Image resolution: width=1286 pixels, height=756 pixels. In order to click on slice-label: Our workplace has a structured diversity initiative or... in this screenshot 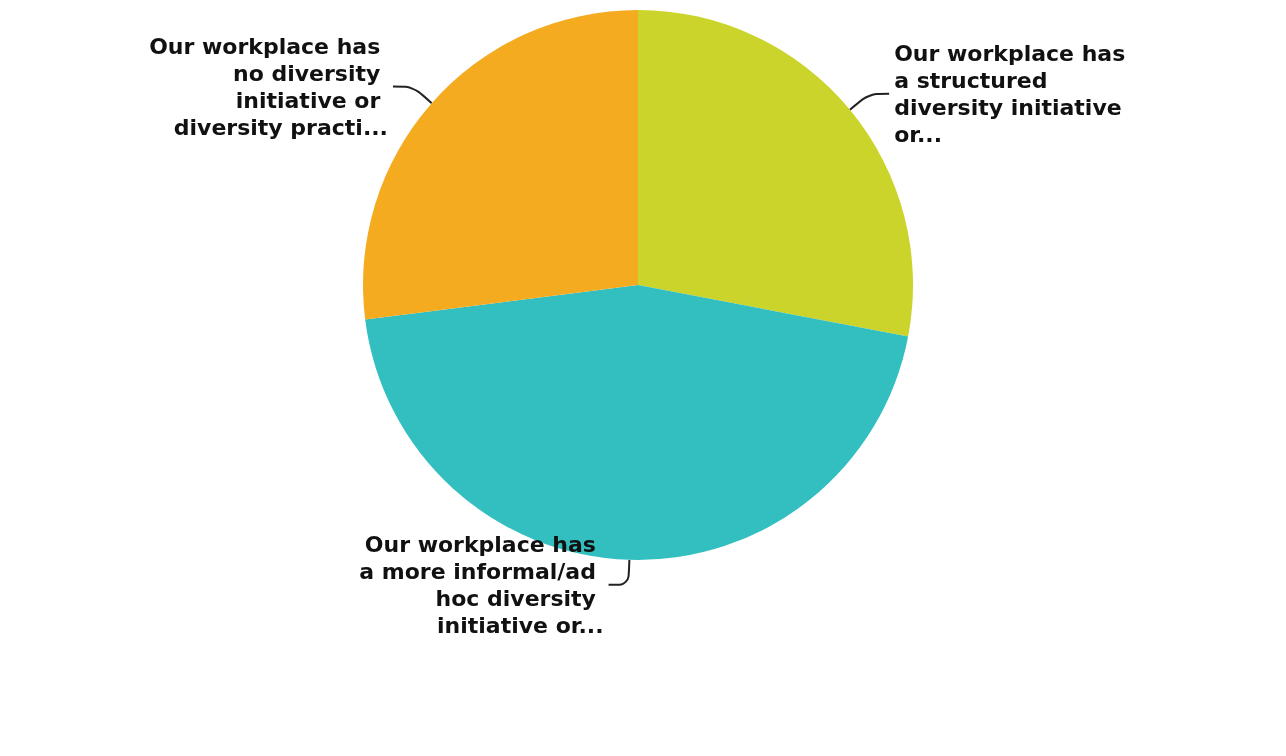, I will do `click(1013, 93)`.